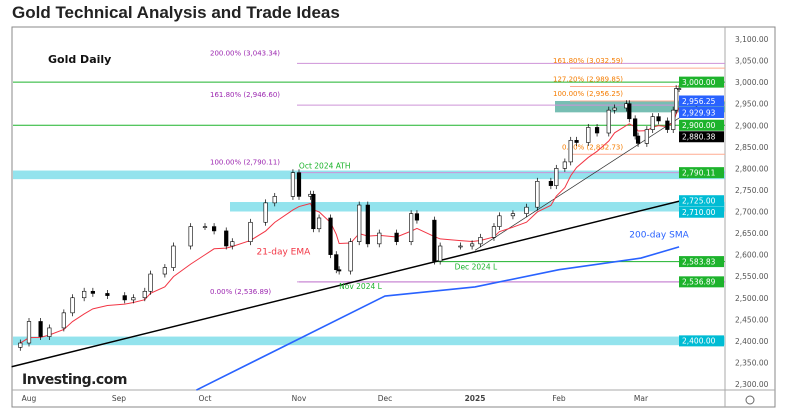 This screenshot has height=415, width=792. What do you see at coordinates (699, 212) in the screenshot?
I see `price-badge-label: 2,710.00` at bounding box center [699, 212].